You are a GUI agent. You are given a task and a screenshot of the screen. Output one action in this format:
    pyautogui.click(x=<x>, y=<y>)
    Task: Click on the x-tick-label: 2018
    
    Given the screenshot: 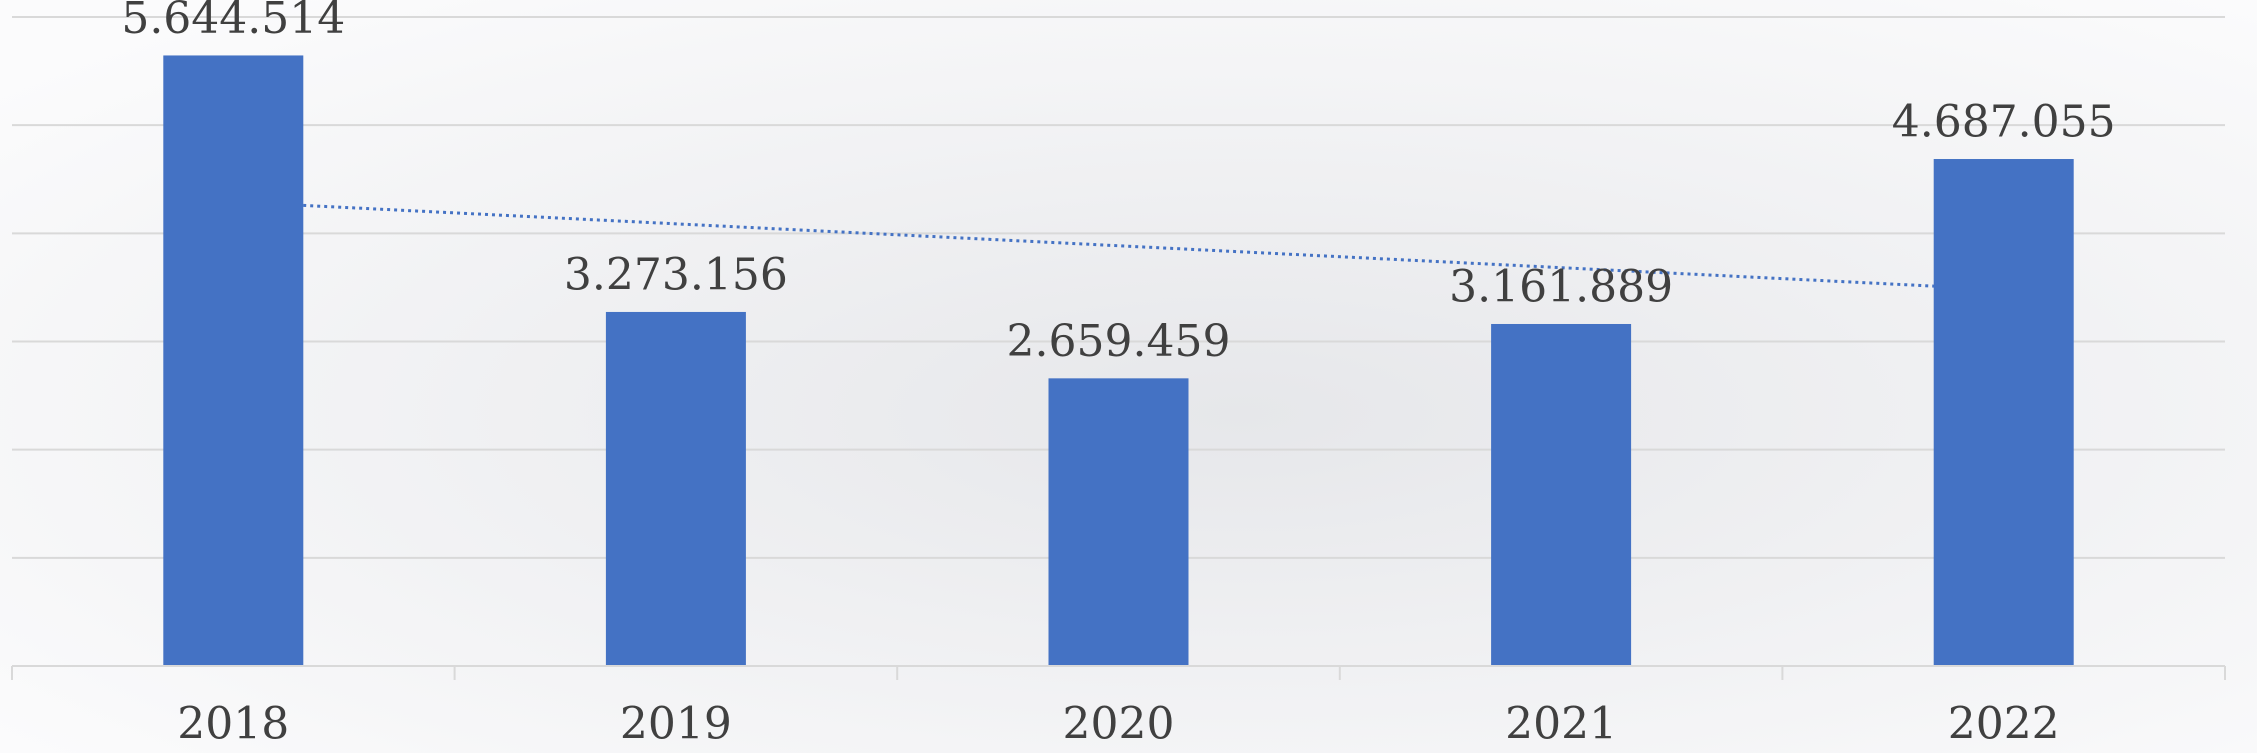 What is the action you would take?
    pyautogui.click(x=233, y=724)
    